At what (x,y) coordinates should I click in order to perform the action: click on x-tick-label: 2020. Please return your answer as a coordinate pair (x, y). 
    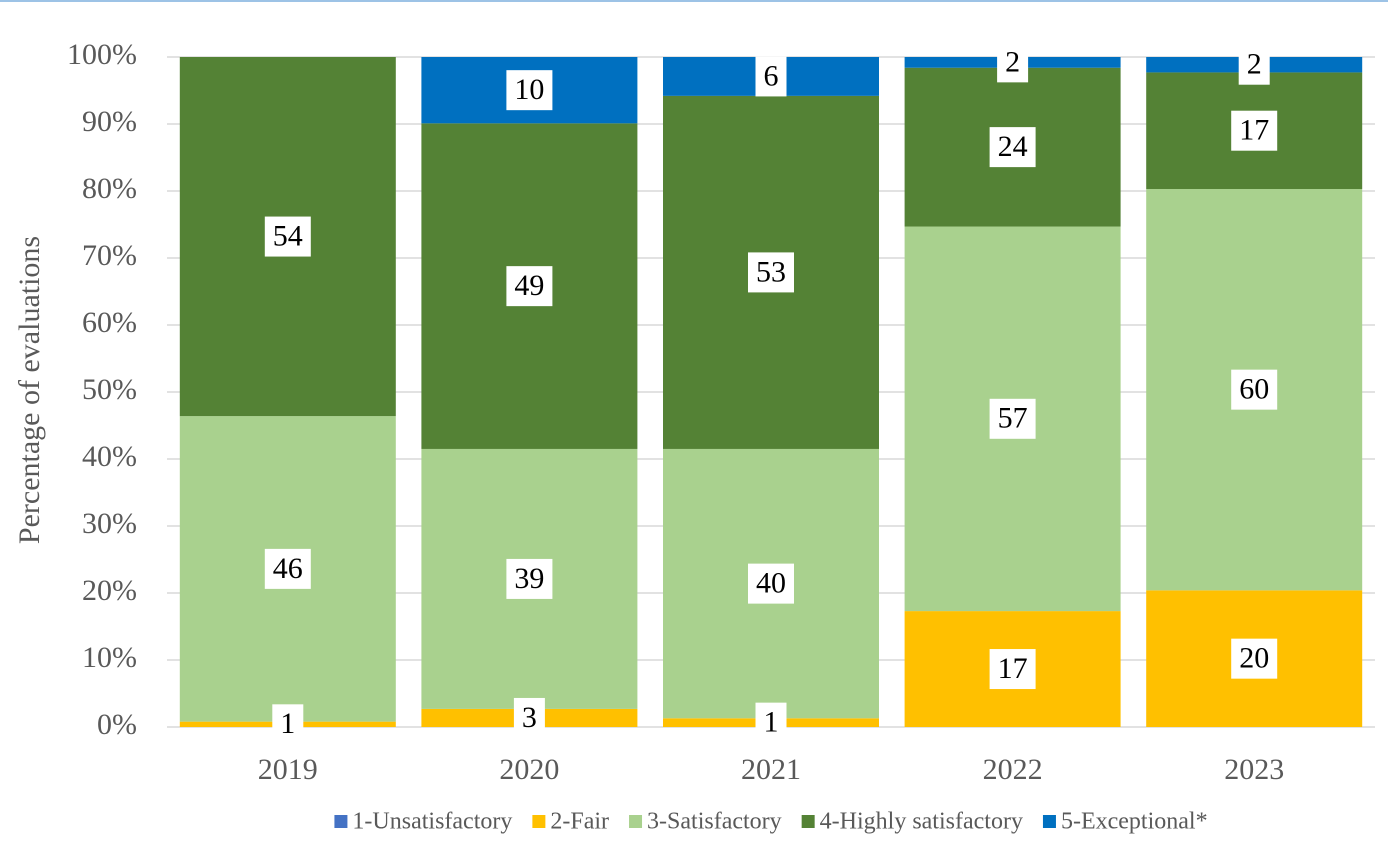
    Looking at the image, I should click on (529, 769).